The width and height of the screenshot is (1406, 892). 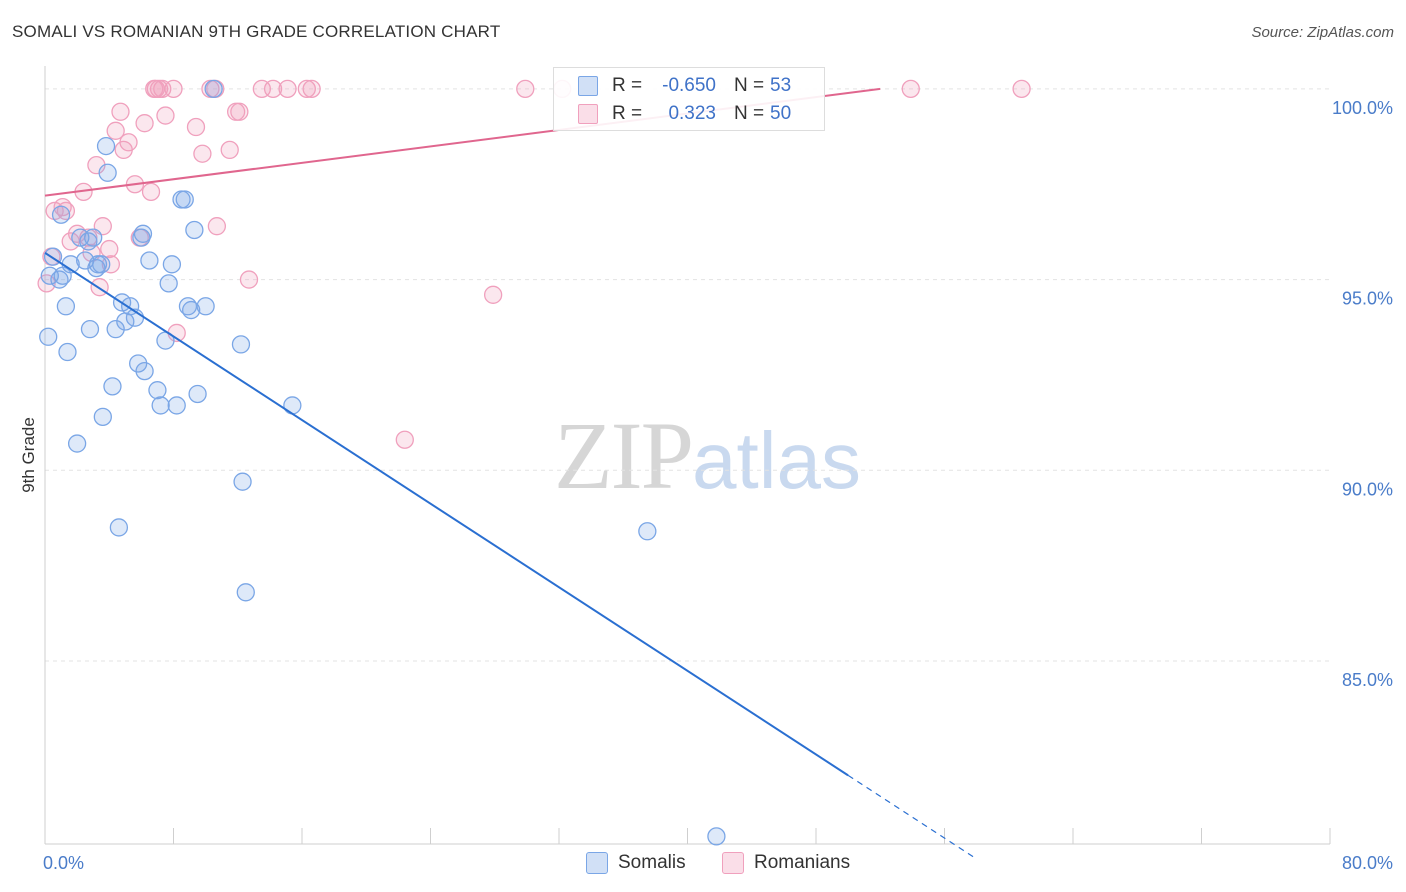 I want to click on somali-trend-extension, so click(x=912, y=817).